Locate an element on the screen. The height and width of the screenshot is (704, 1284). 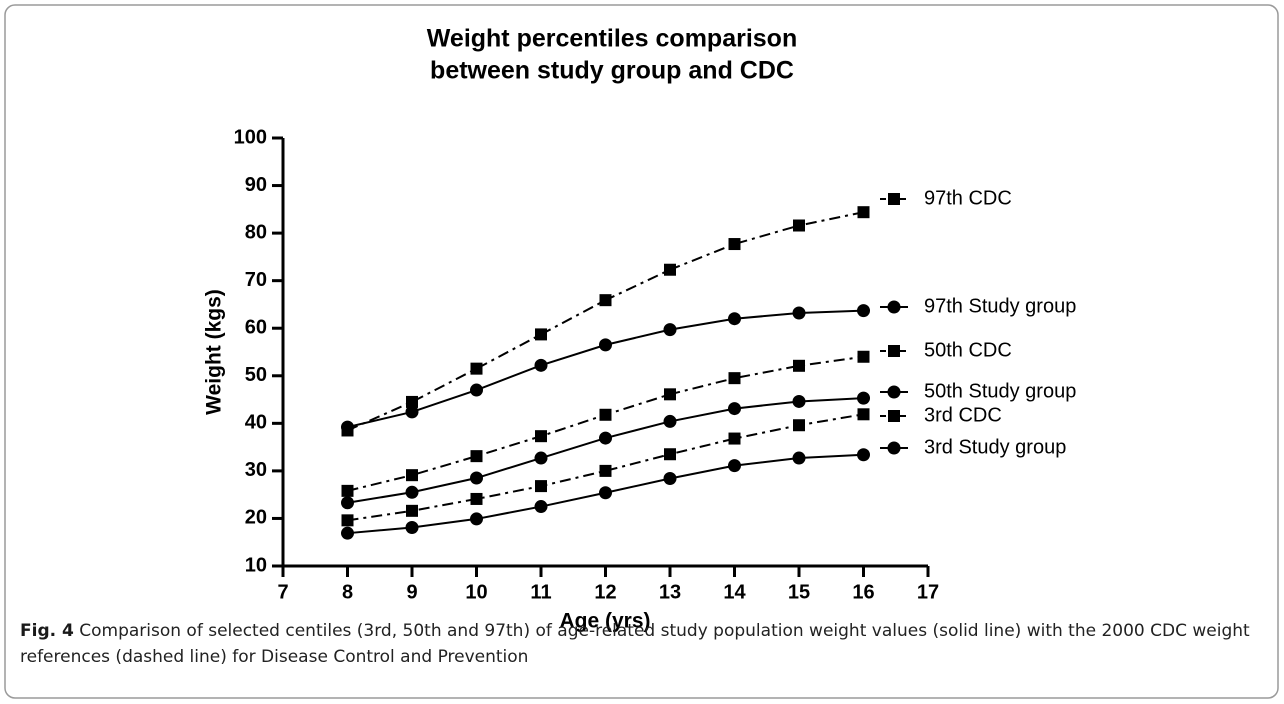
x-tick-label: 16 is located at coordinates (863, 592).